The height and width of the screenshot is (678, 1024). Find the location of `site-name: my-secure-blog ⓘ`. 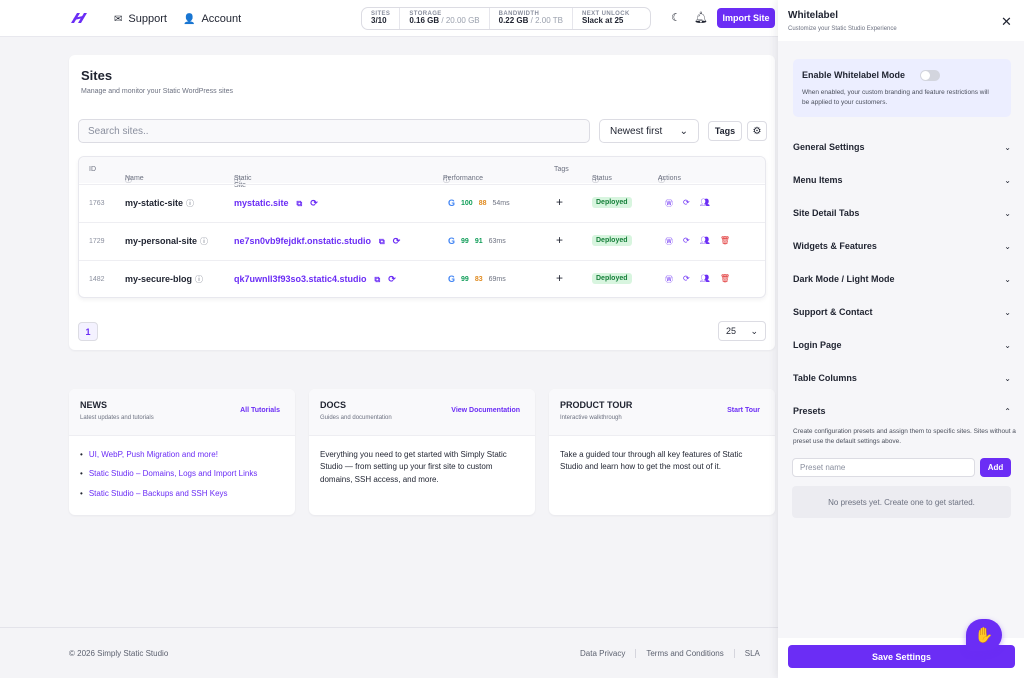

site-name: my-secure-blog ⓘ is located at coordinates (164, 279).